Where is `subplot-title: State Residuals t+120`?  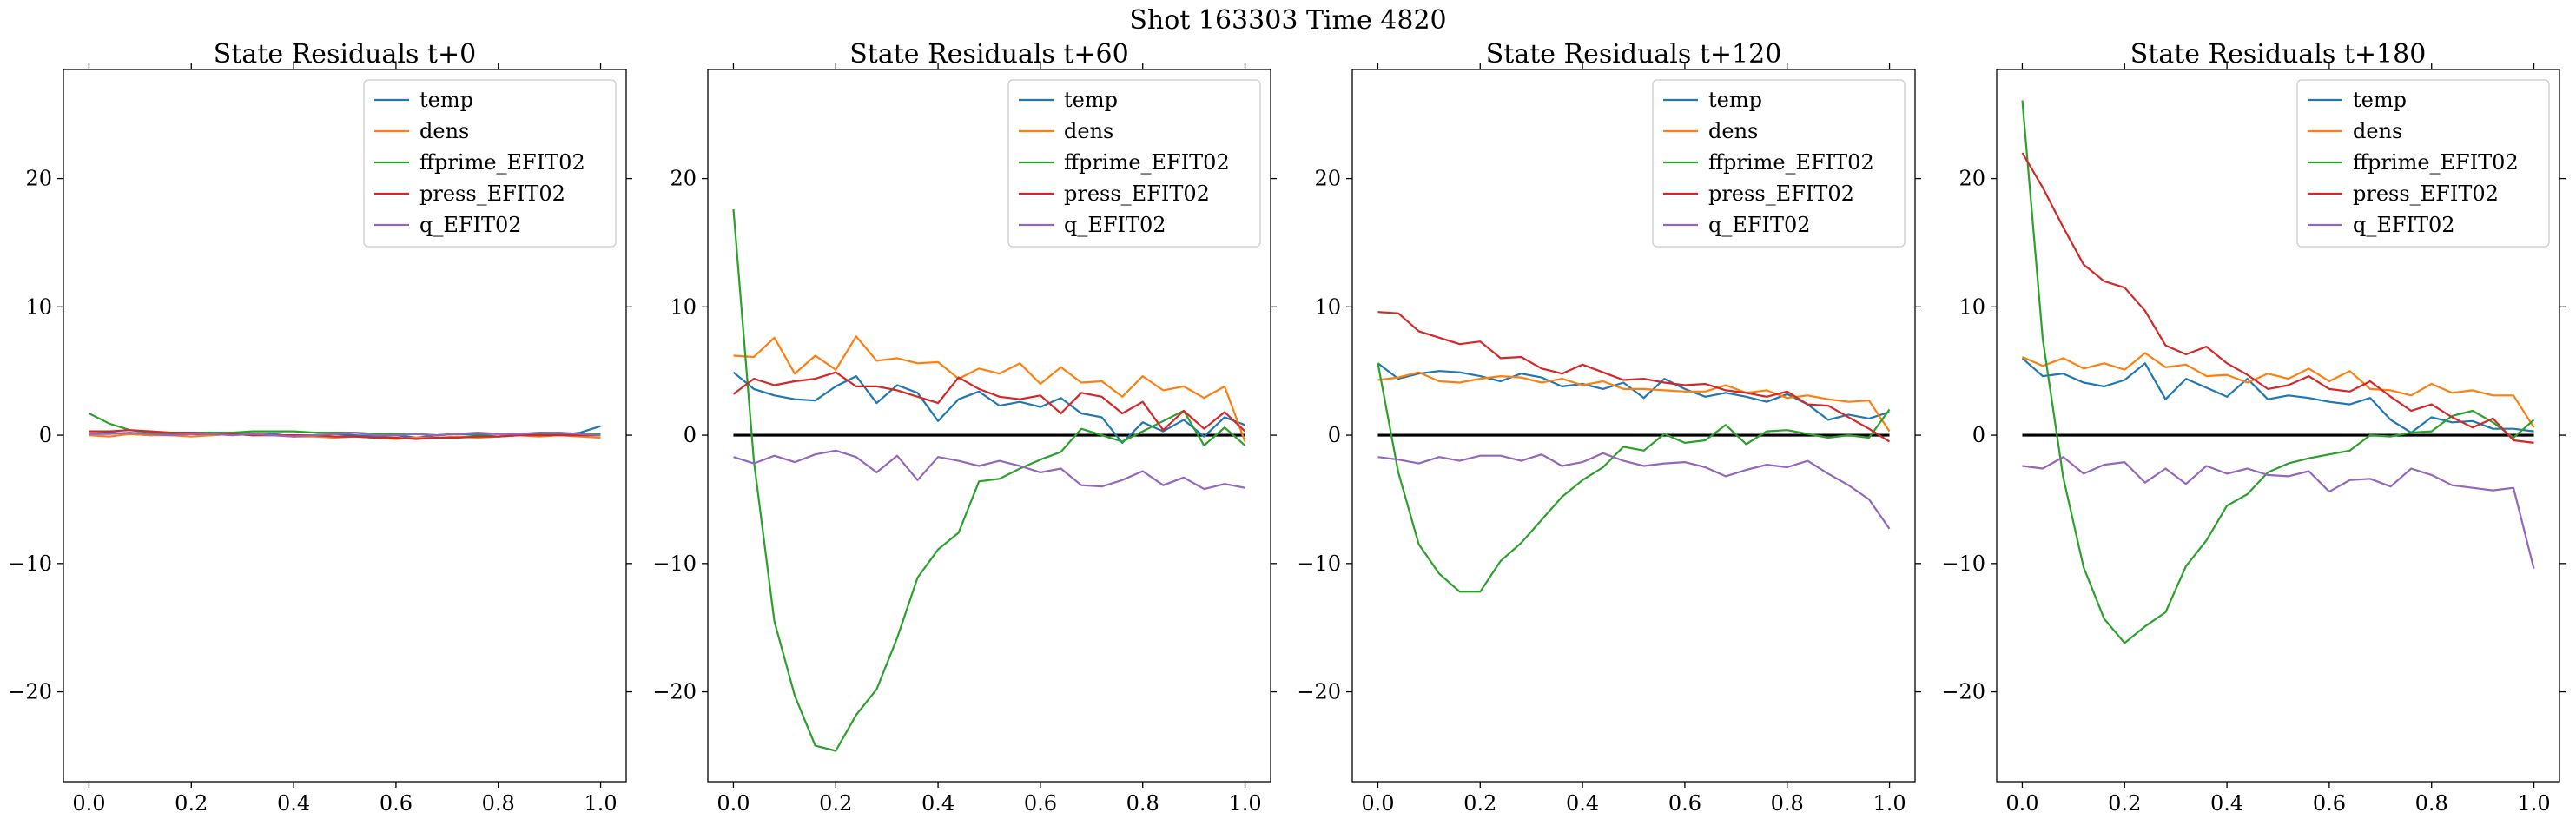 subplot-title: State Residuals t+120 is located at coordinates (1634, 54).